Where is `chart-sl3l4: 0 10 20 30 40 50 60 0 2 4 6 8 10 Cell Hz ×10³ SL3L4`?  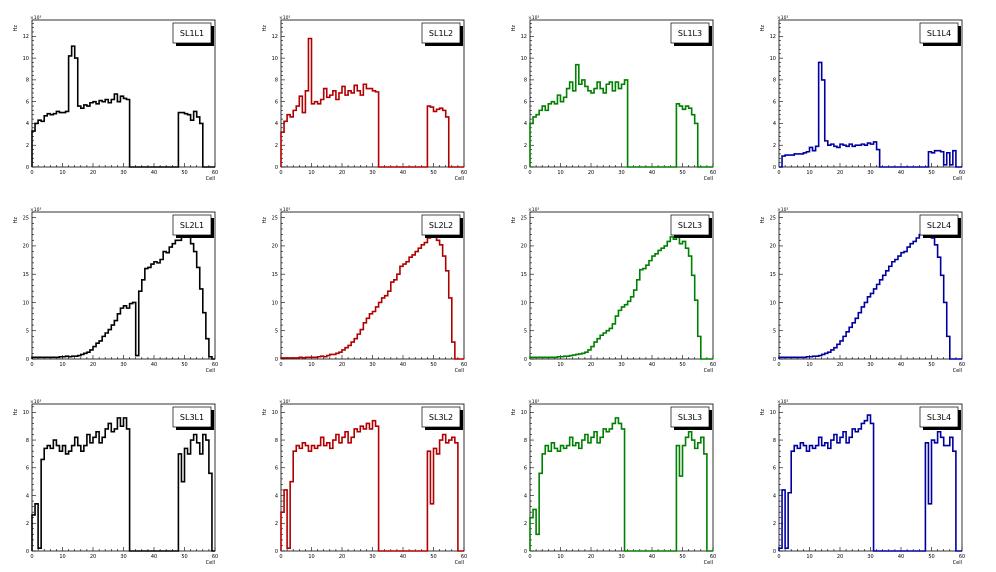 chart-sl3l4: 0 10 20 30 40 50 60 0 2 4 6 8 10 Cell Hz ×10³ SL3L4 is located at coordinates (862, 482).